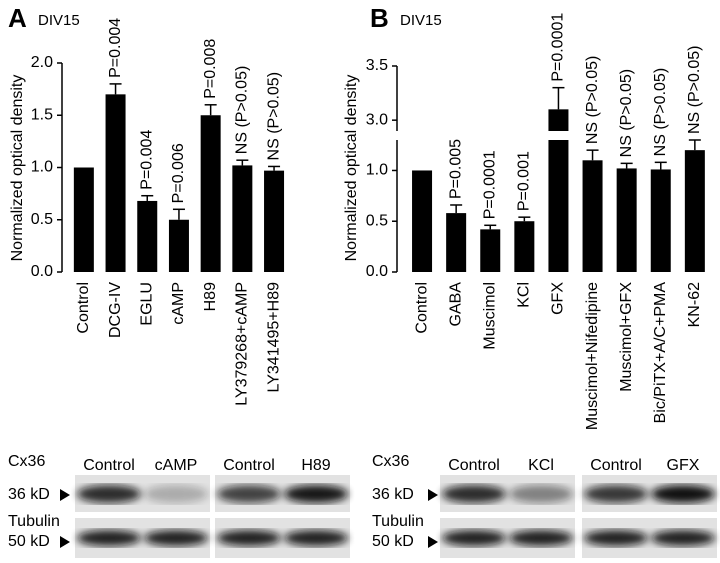  Describe the element at coordinates (146, 304) in the screenshot. I see `x-tick-label: EGLU` at that location.